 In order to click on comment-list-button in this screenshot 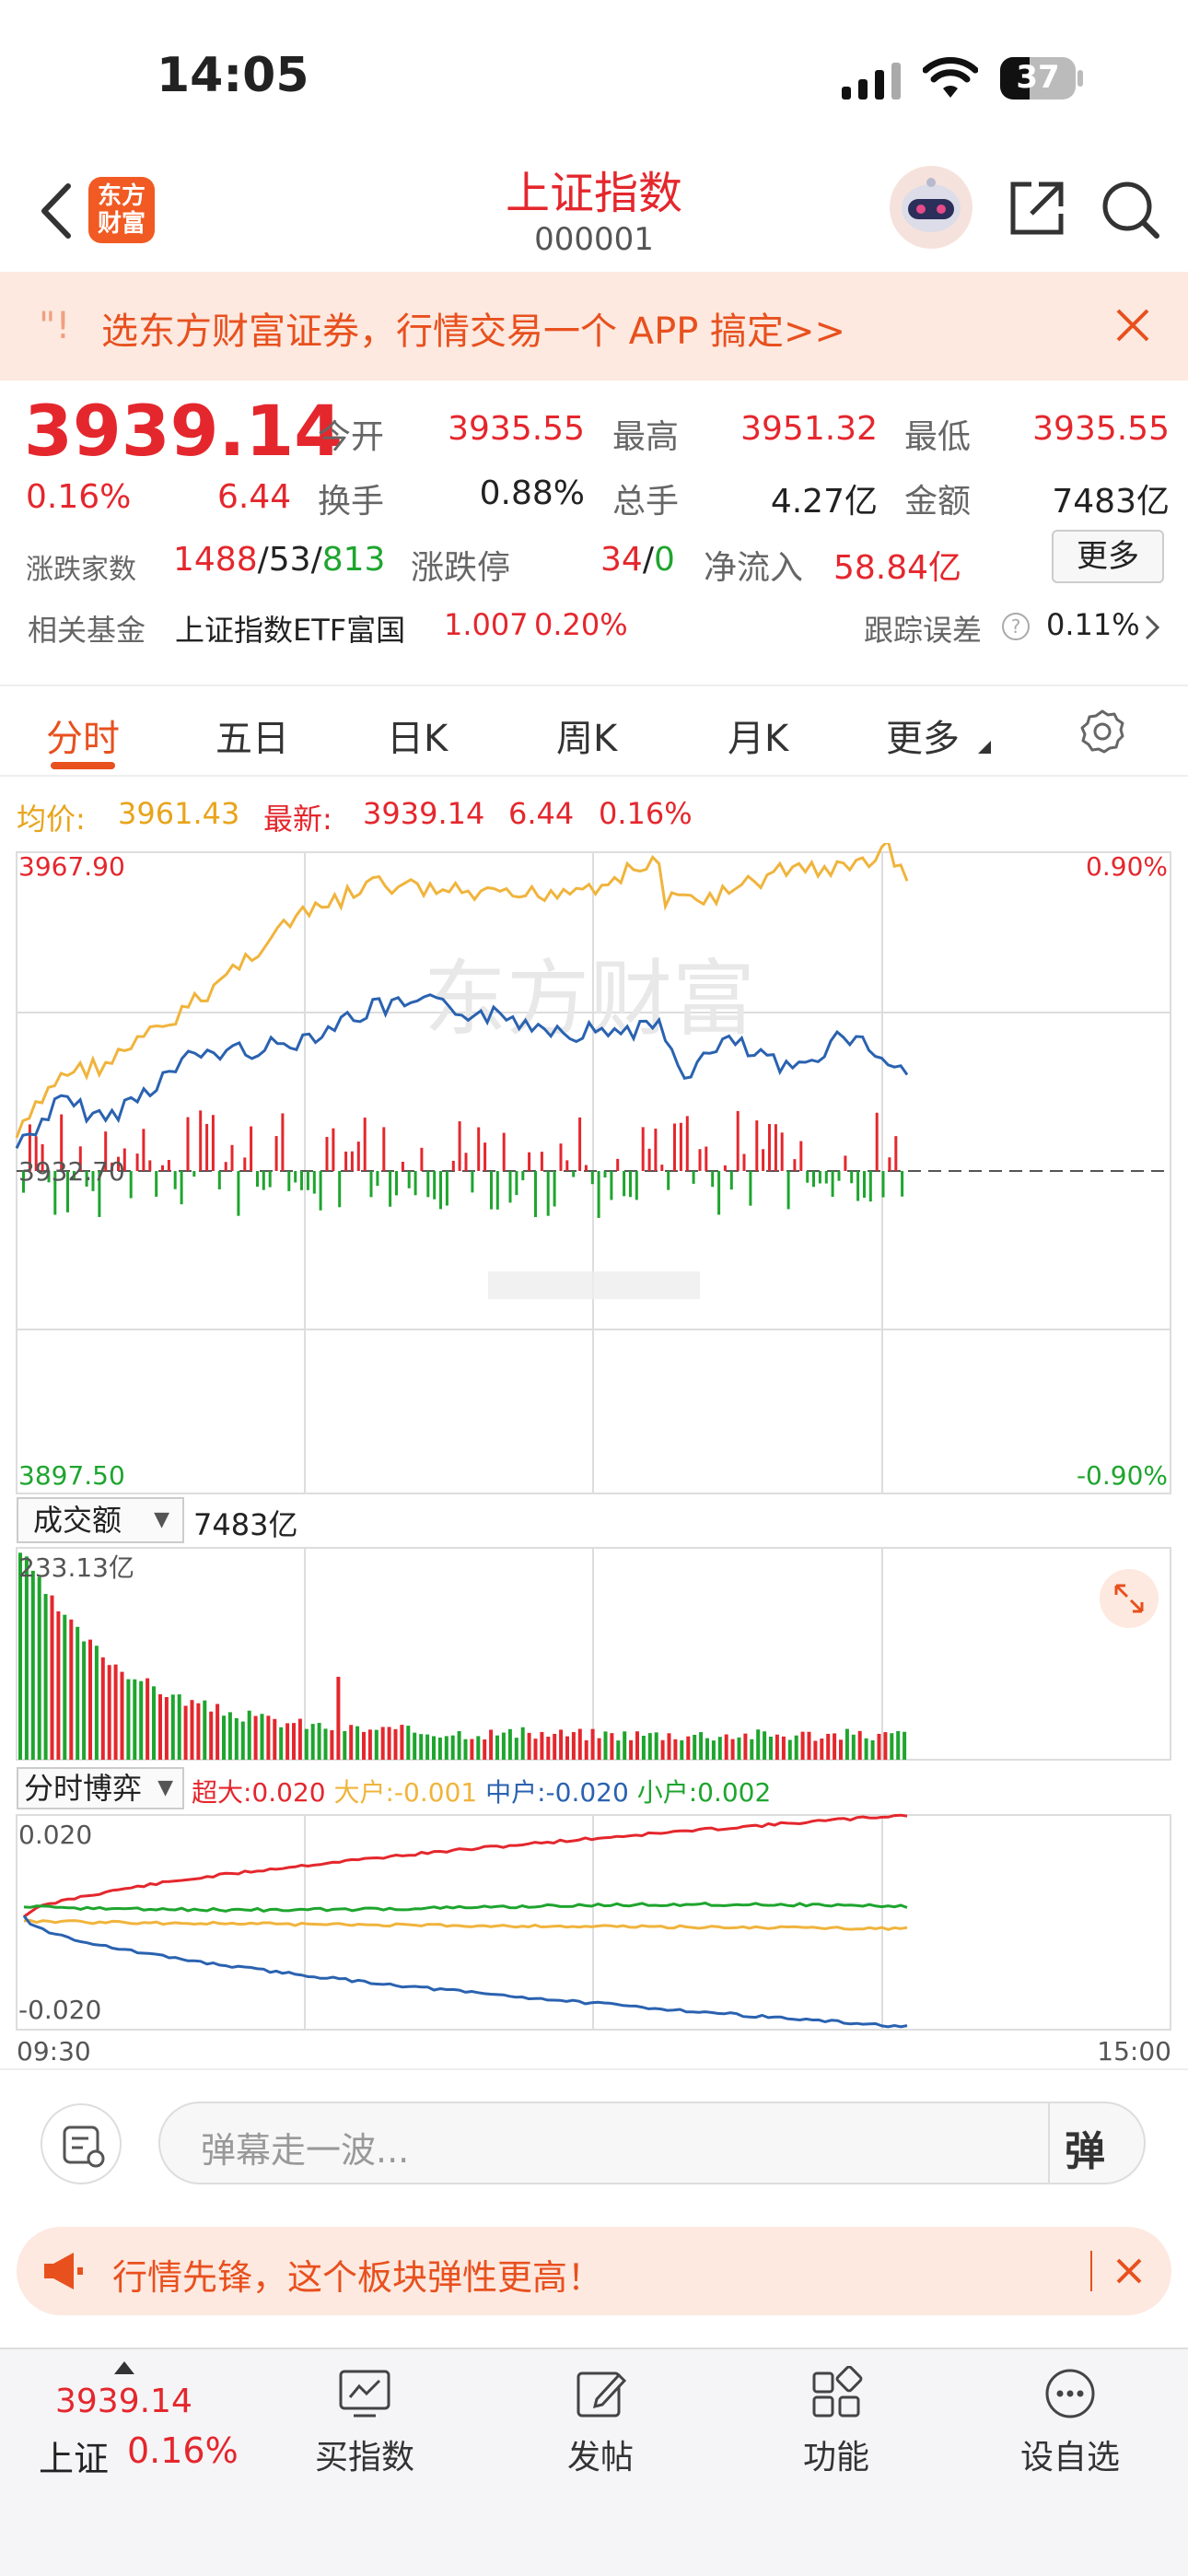, I will do `click(81, 2143)`.